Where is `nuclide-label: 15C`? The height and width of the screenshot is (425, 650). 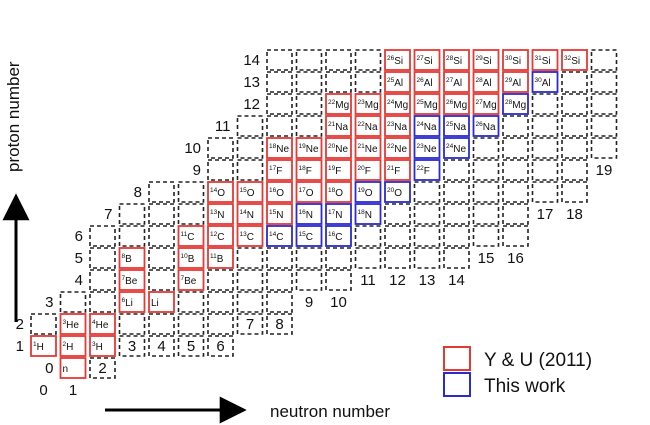 nuclide-label: 15C is located at coordinates (306, 237).